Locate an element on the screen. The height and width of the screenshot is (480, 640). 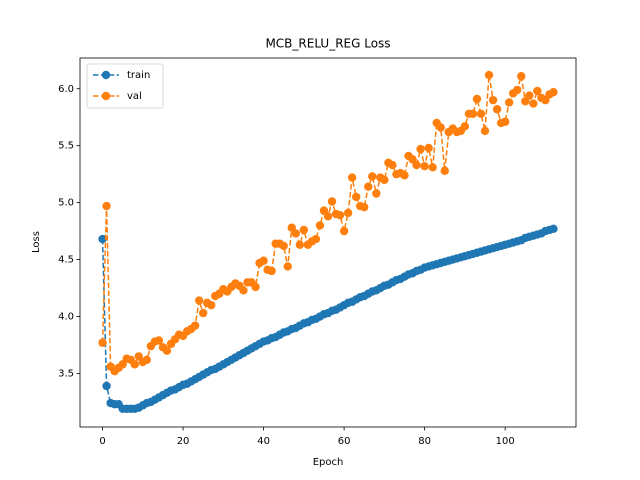
chart-title: MCB_RELU_REG Loss is located at coordinates (327, 44).